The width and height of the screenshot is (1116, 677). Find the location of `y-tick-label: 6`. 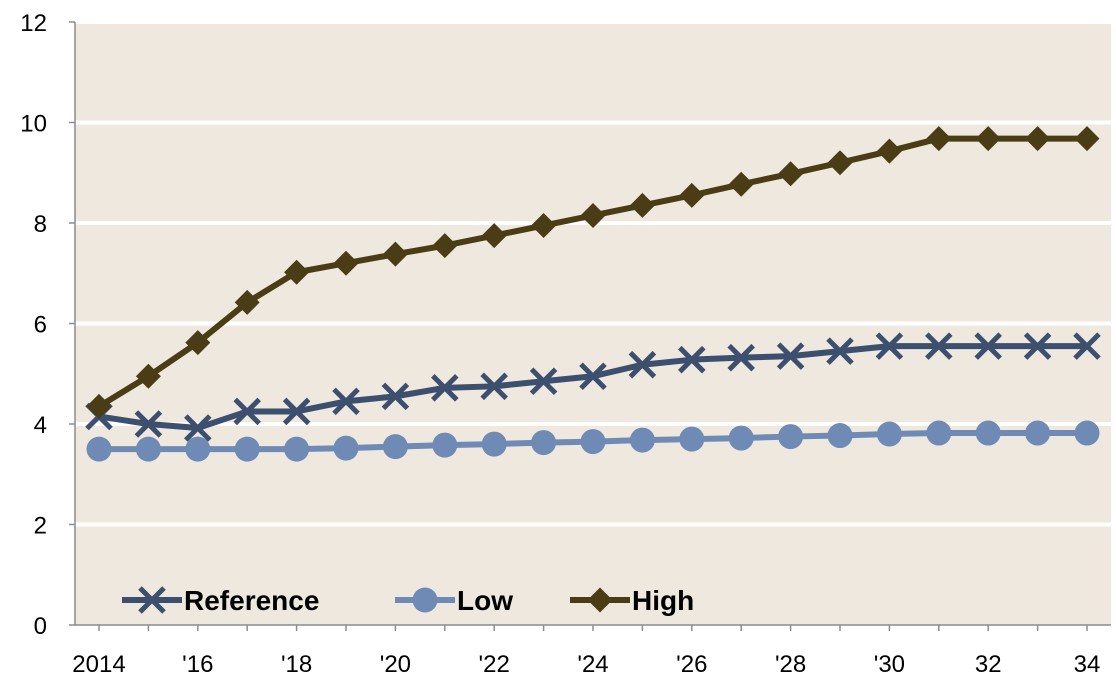

y-tick-label: 6 is located at coordinates (40, 325).